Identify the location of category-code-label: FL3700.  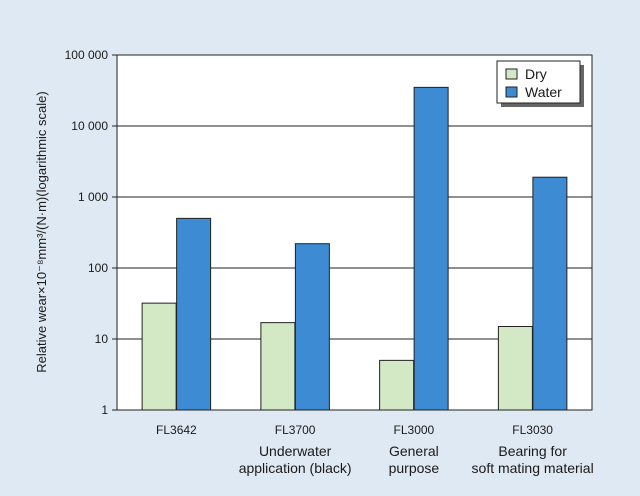
(295, 430).